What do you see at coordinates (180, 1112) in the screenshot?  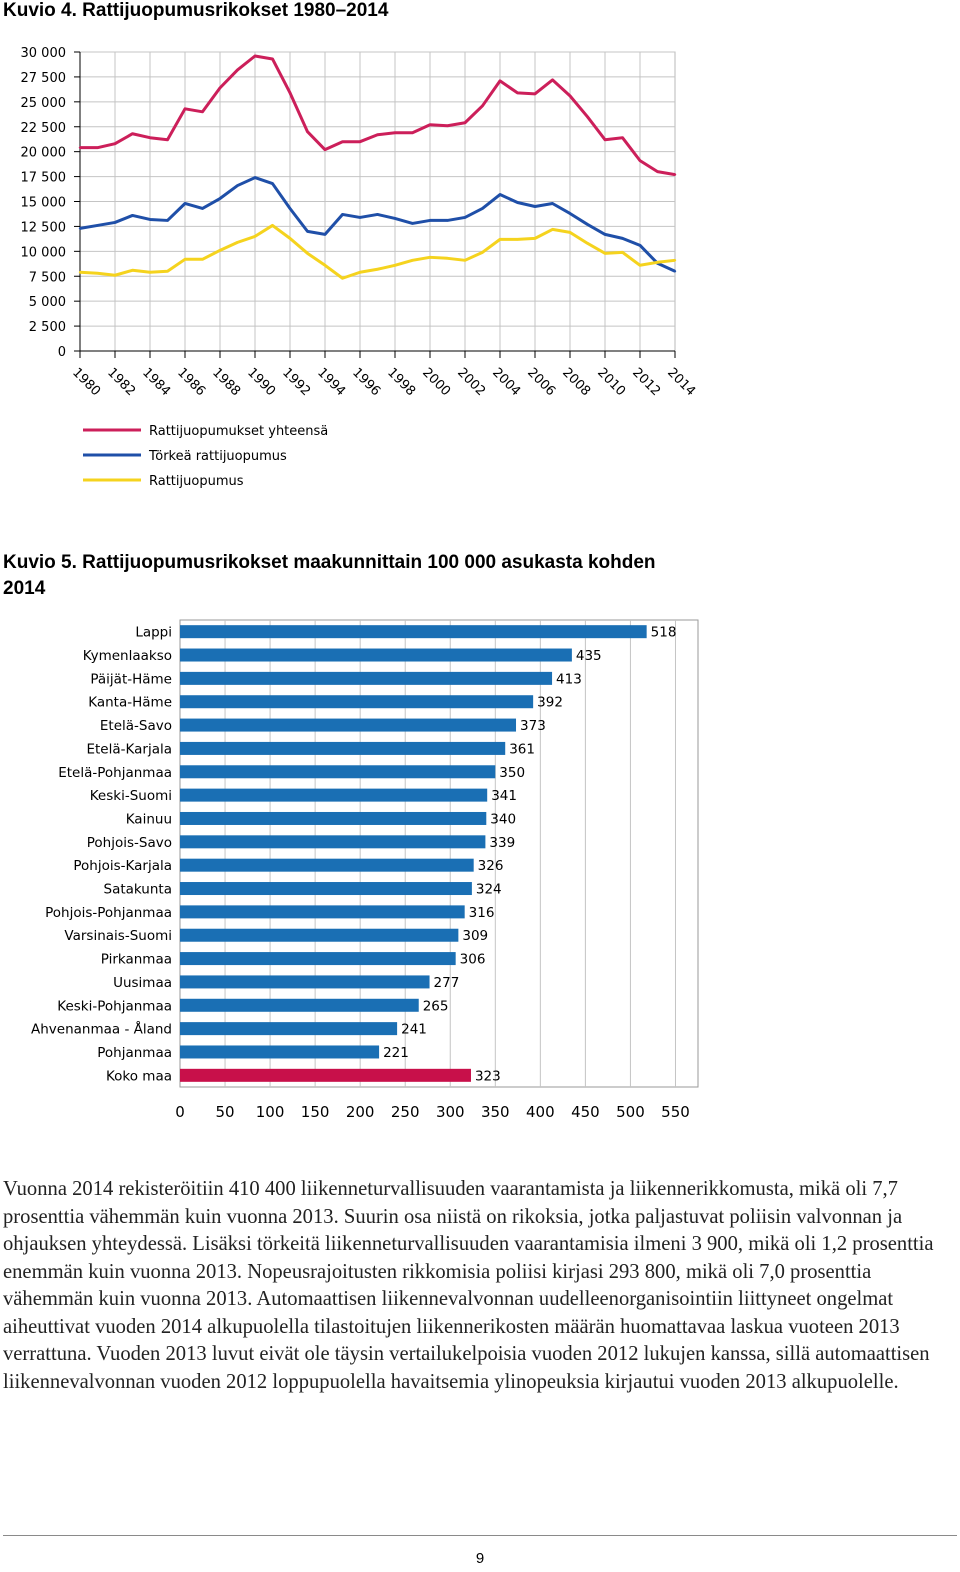 I see `x-tick-label: 0` at bounding box center [180, 1112].